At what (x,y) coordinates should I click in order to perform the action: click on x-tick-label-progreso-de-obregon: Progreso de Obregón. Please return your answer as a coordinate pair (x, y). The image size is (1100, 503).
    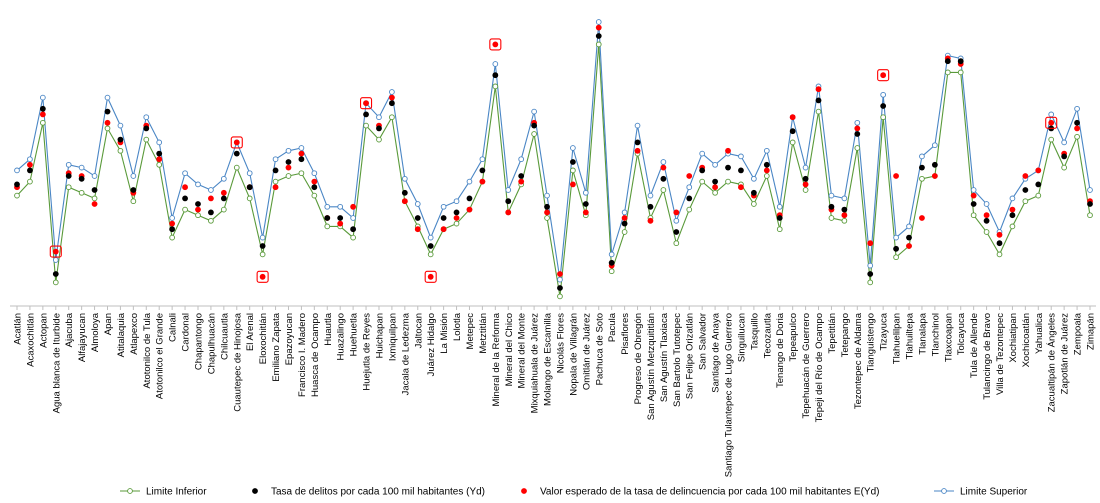
    Looking at the image, I should click on (638, 358).